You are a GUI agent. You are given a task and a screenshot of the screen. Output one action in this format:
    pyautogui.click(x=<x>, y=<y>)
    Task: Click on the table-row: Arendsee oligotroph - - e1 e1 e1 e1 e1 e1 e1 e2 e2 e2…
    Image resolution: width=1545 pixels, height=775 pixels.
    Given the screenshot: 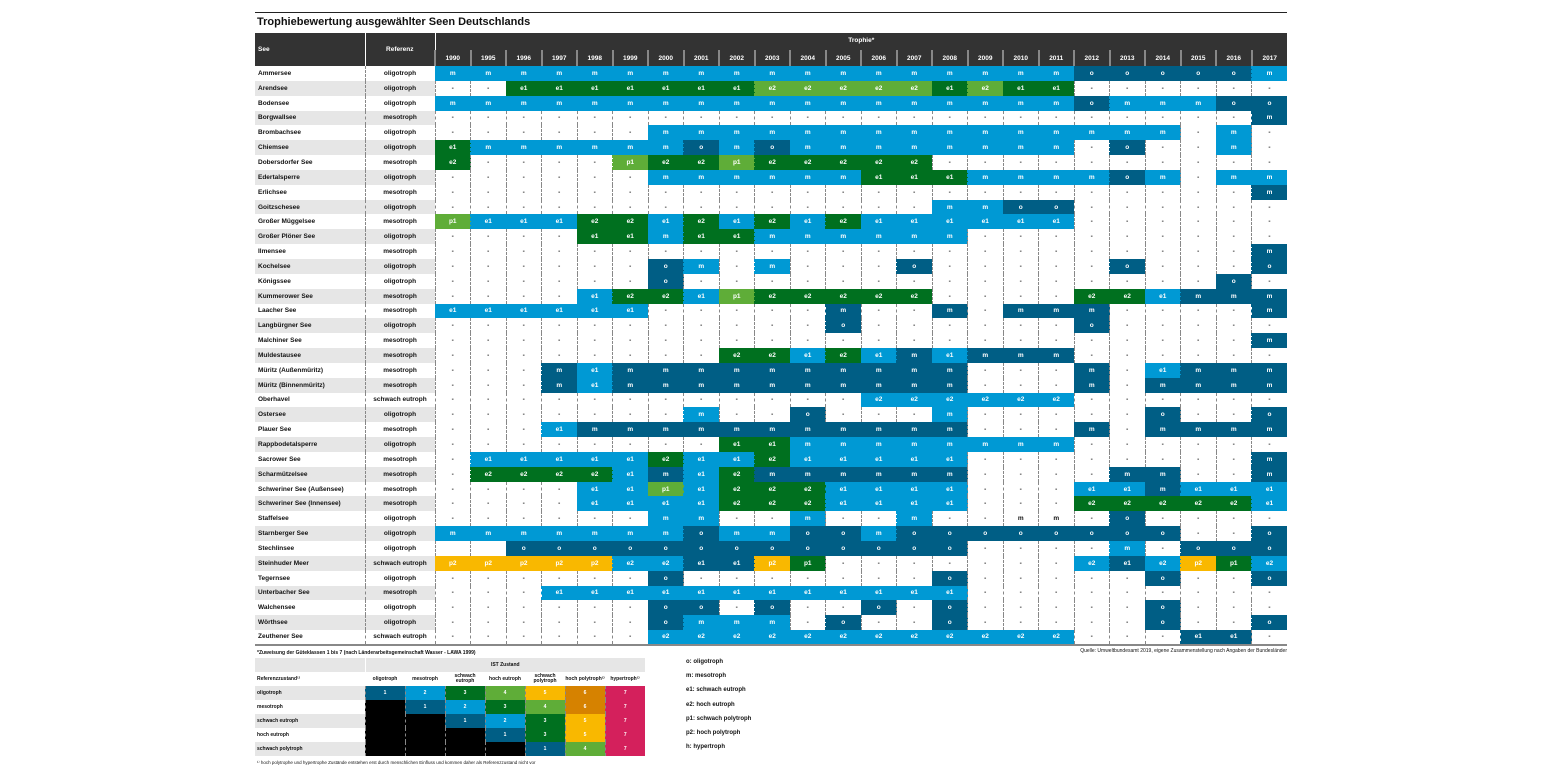 What is the action you would take?
    pyautogui.click(x=771, y=88)
    